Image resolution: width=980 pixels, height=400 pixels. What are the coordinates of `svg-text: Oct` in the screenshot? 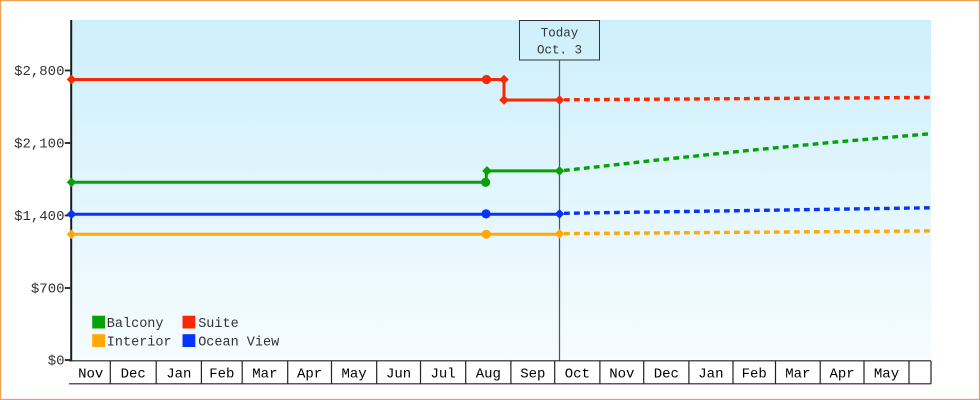 It's located at (577, 375).